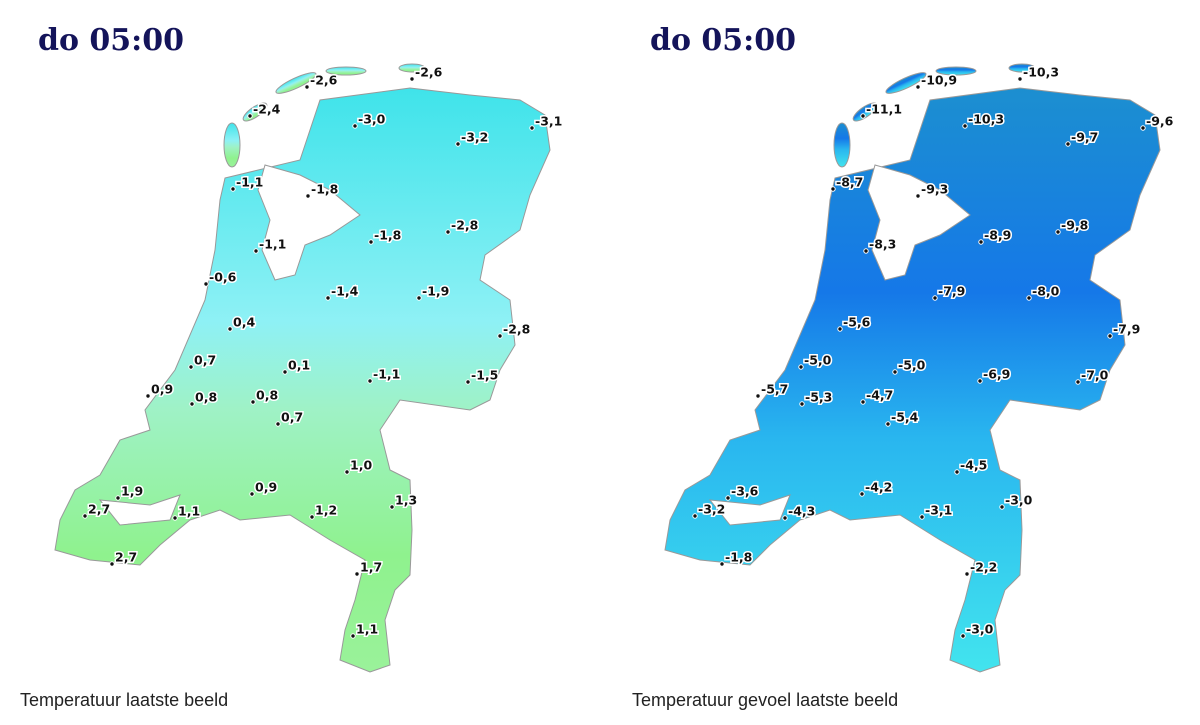  I want to click on station-label: -5,6, so click(857, 322).